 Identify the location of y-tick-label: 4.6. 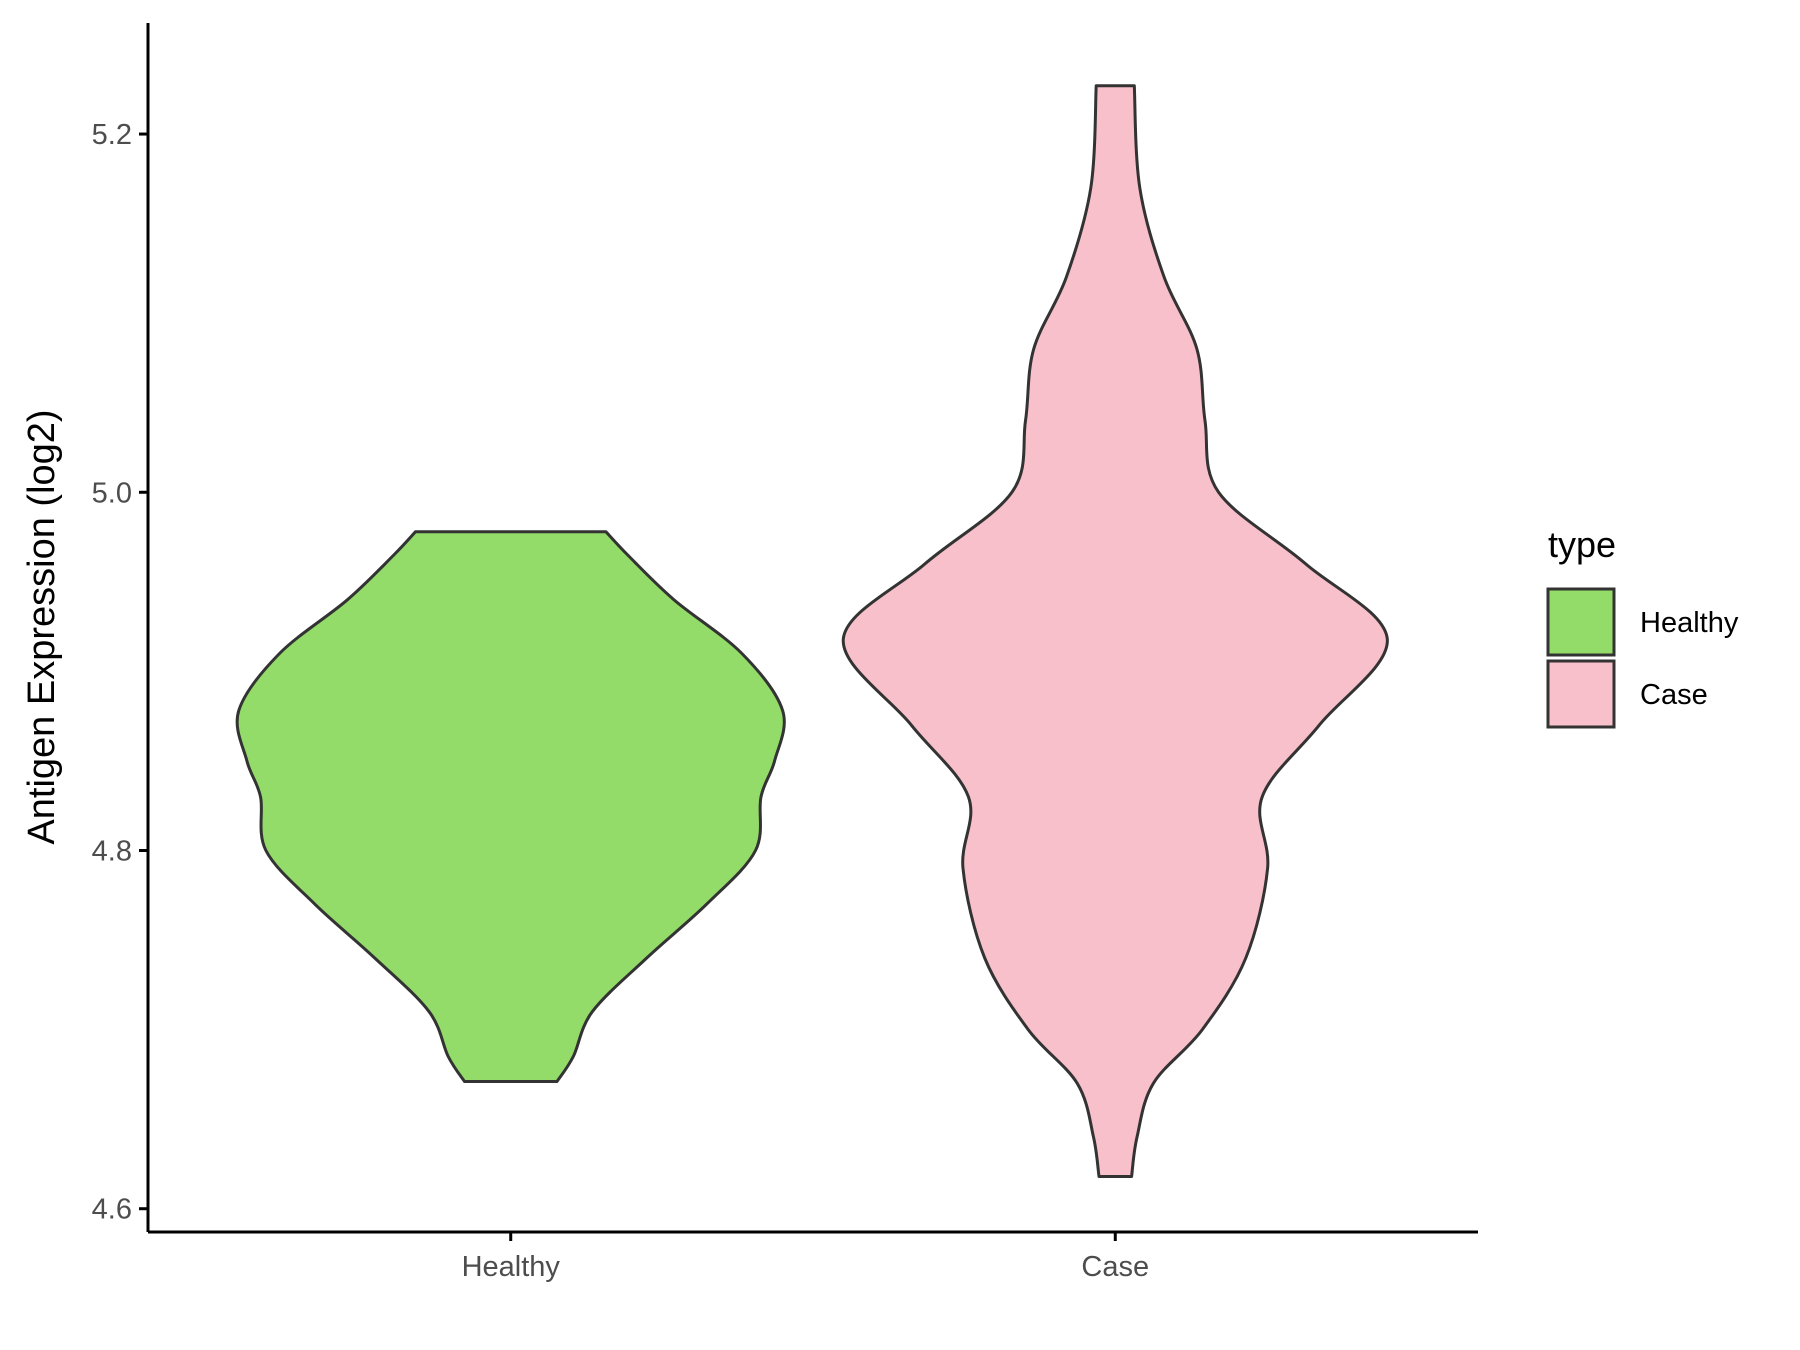
(112, 1210).